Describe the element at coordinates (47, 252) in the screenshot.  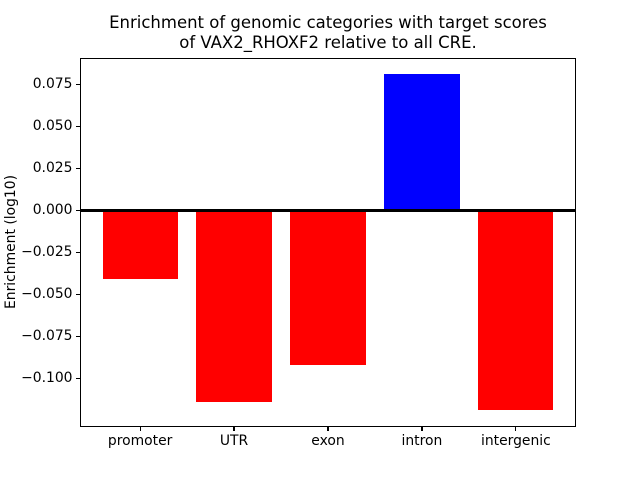
I see `y-tick-label: −0.025` at that location.